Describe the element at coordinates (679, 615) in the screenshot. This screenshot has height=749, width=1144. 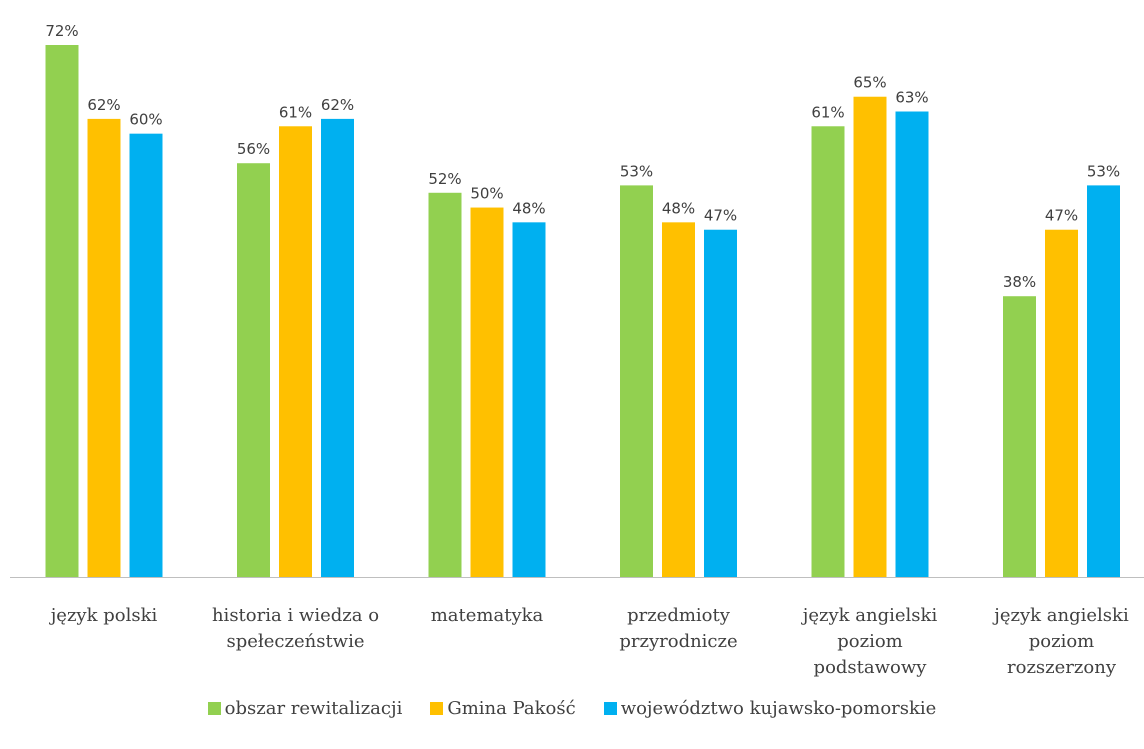
I see `category-label: przedmioty` at that location.